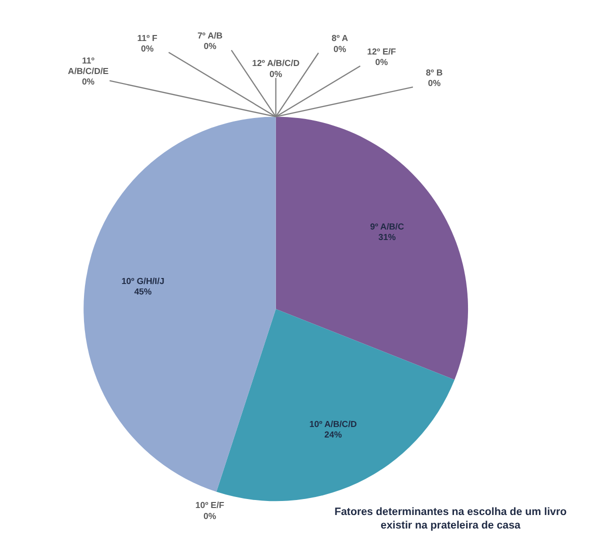 This screenshot has height=548, width=606. I want to click on data-label: 45%, so click(143, 291).